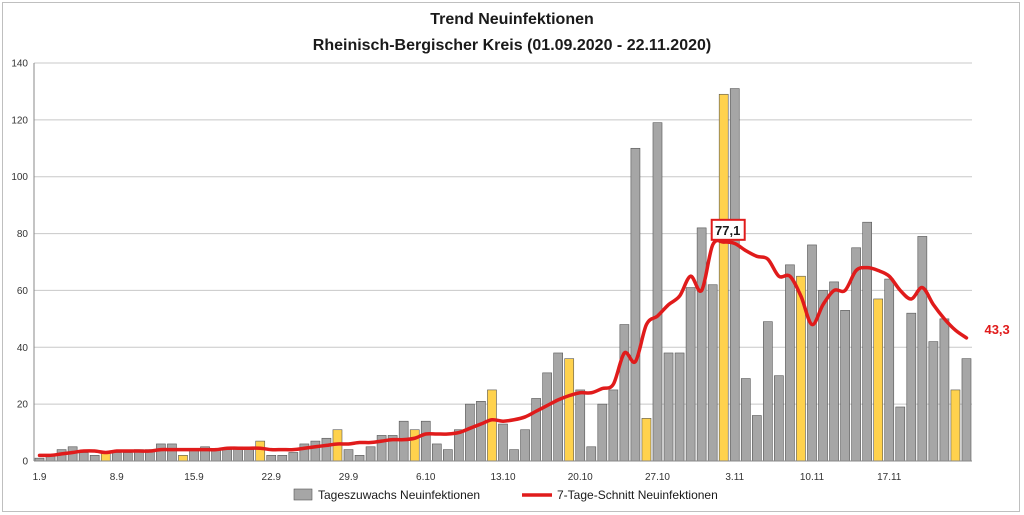  I want to click on y-tick-label: 140, so click(19, 64).